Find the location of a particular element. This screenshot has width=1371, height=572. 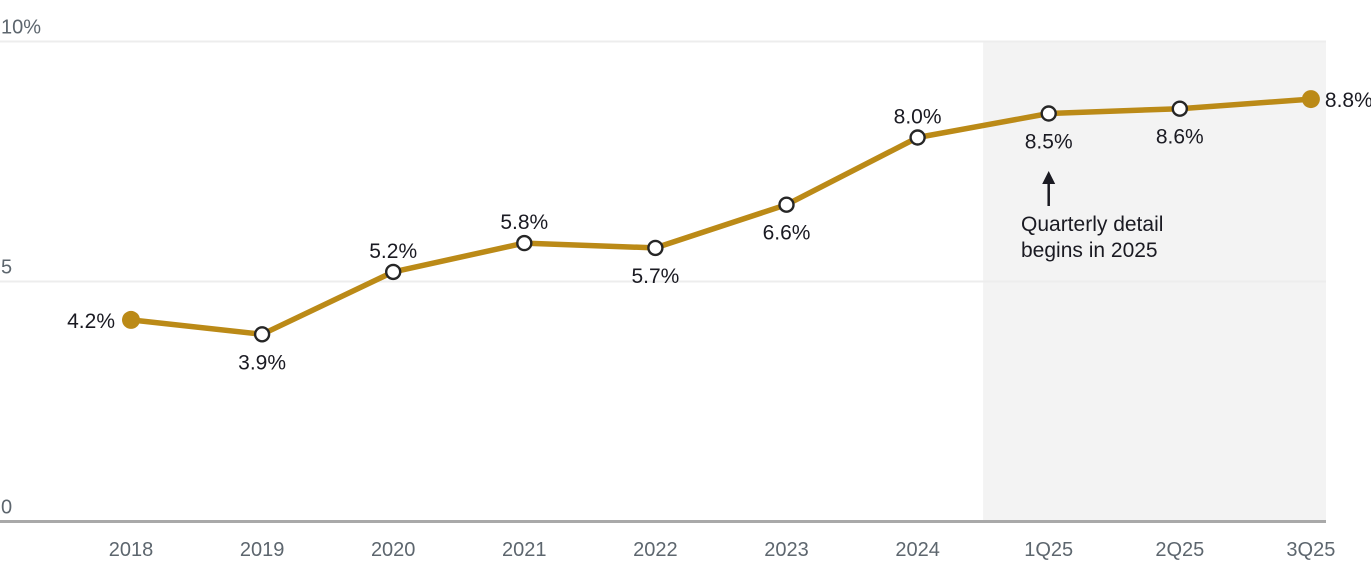

x-tick-label: 2023 is located at coordinates (786, 550).